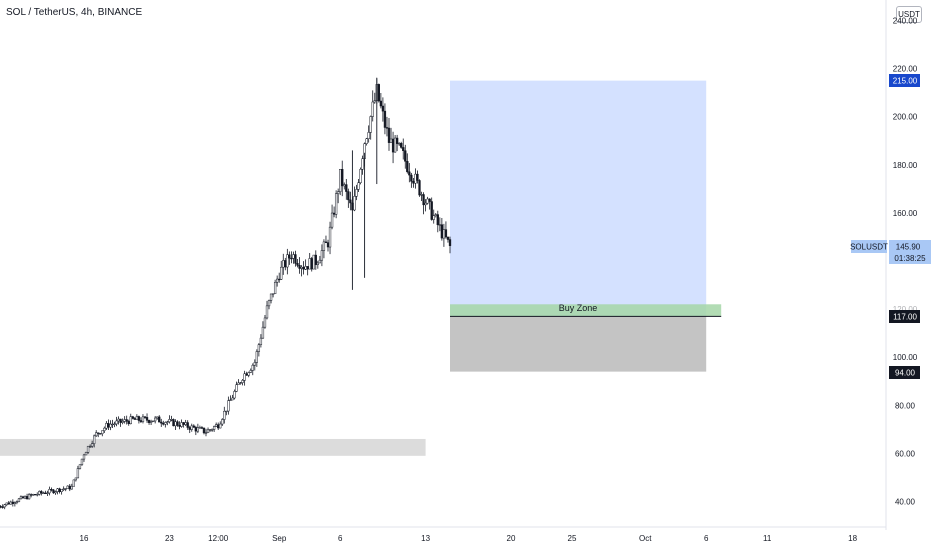 The image size is (932, 550). I want to click on time-tick-label: 13, so click(425, 538).